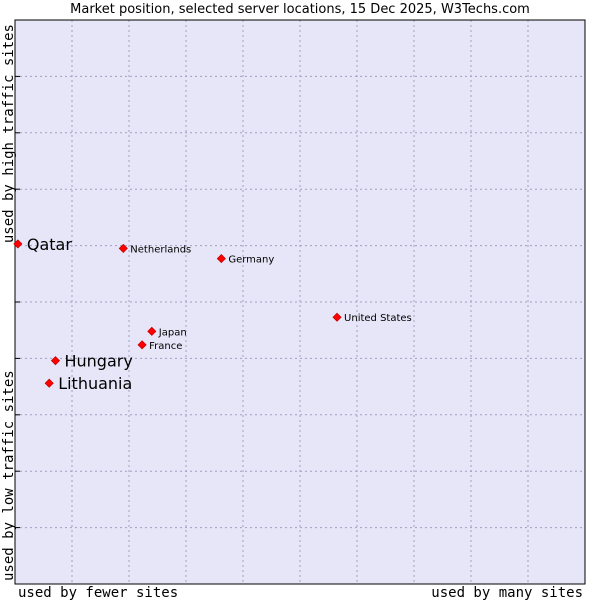 This screenshot has width=600, height=600. I want to click on point-qatar: Qatar, so click(42, 244).